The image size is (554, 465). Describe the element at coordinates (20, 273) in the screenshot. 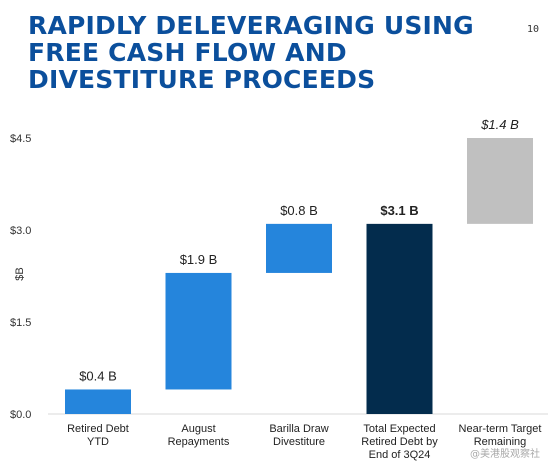

I see `y-axis-label: $B` at that location.